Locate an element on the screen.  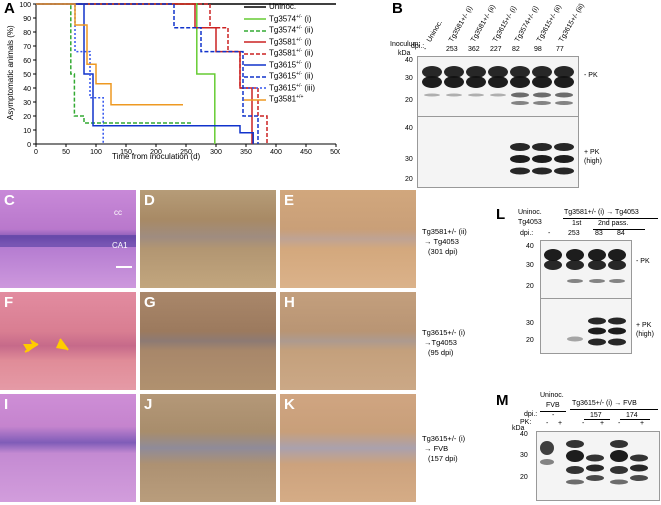
legend-entry: Tg3615+/- (iii) is located at coordinates (279, 88).